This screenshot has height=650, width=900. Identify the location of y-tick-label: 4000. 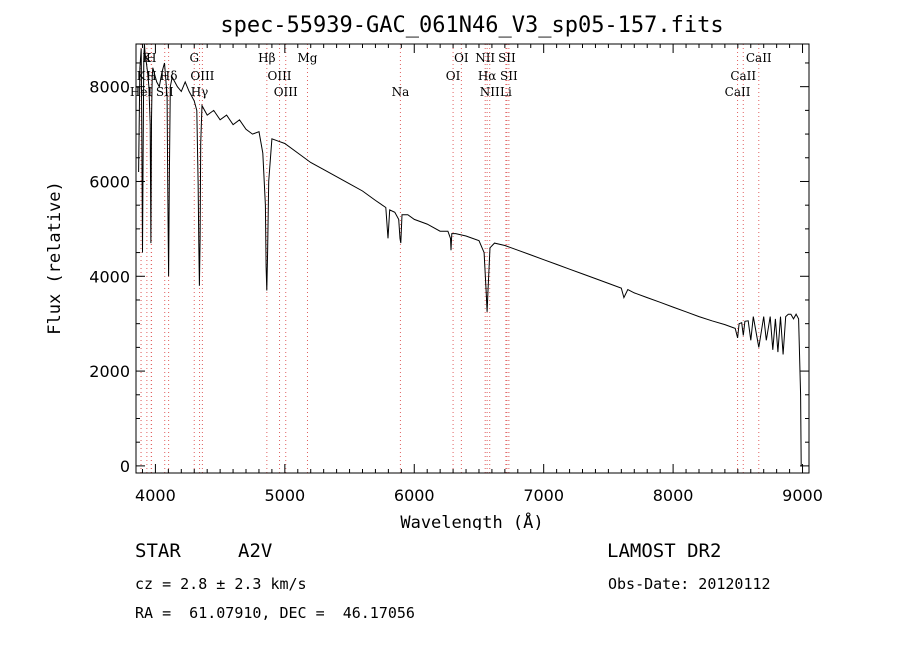
(109, 276).